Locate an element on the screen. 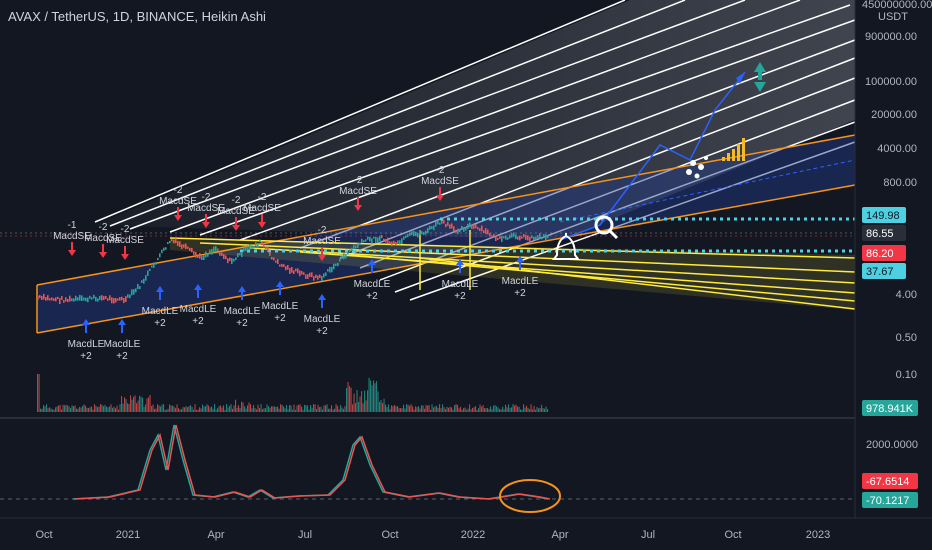 The image size is (932, 550). highlight-ellipse is located at coordinates (530, 496).